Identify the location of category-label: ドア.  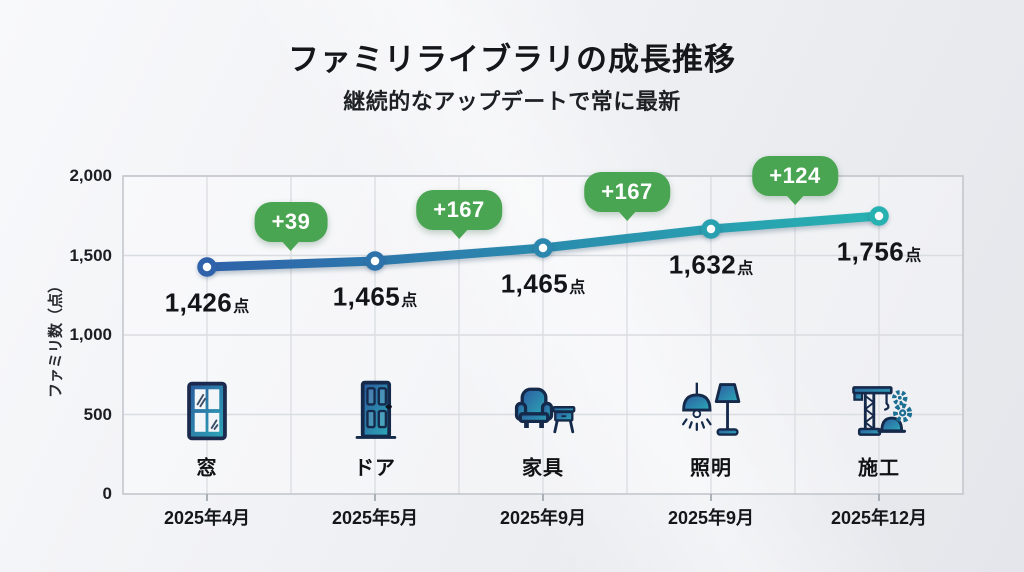
(375, 468).